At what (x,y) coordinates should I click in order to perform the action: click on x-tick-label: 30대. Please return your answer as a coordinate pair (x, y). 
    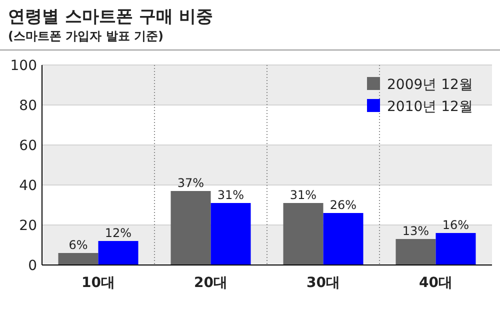
    Looking at the image, I should click on (323, 283).